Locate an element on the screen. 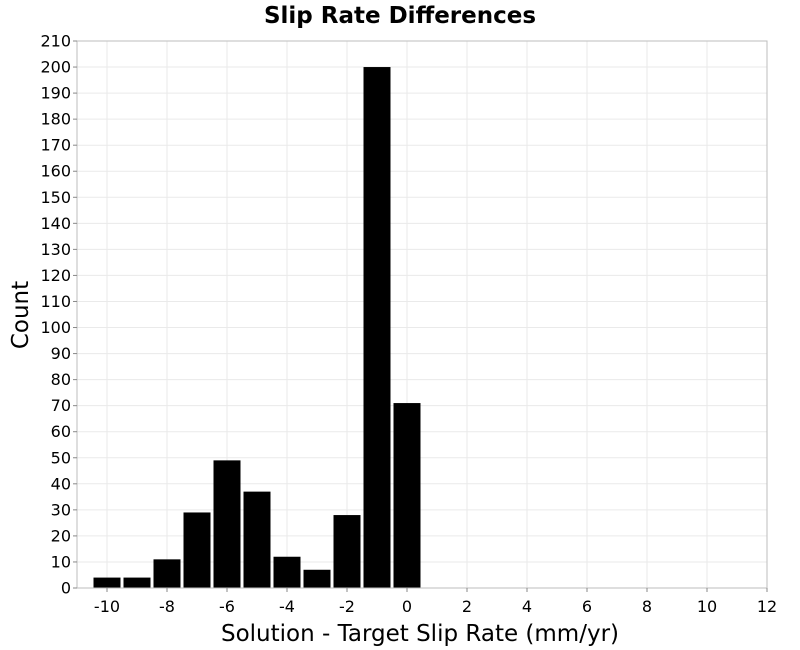 The height and width of the screenshot is (650, 800). x-tick-label: 2 is located at coordinates (467, 606).